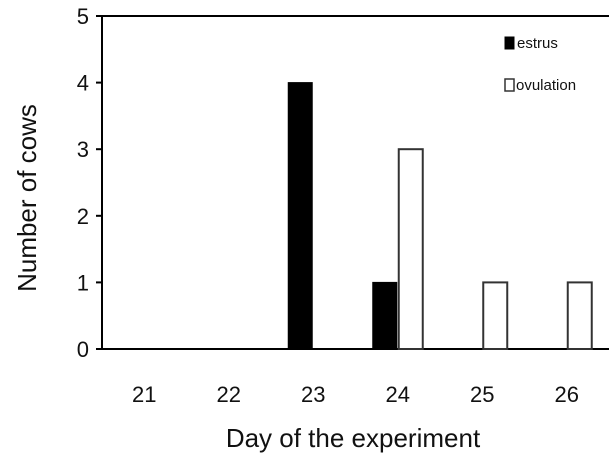 The width and height of the screenshot is (609, 458). I want to click on x-tick-label: 23, so click(313, 394).